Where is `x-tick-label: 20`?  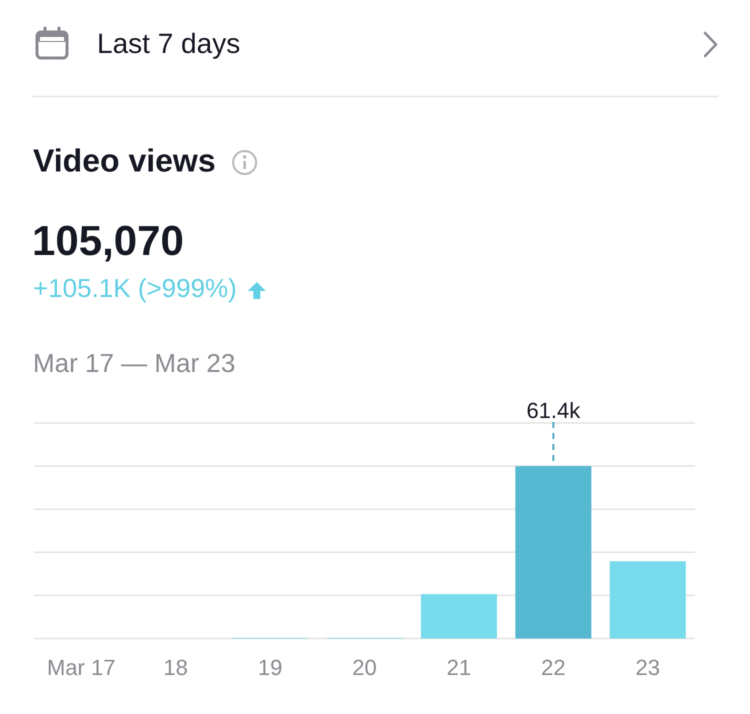
x-tick-label: 20 is located at coordinates (364, 667).